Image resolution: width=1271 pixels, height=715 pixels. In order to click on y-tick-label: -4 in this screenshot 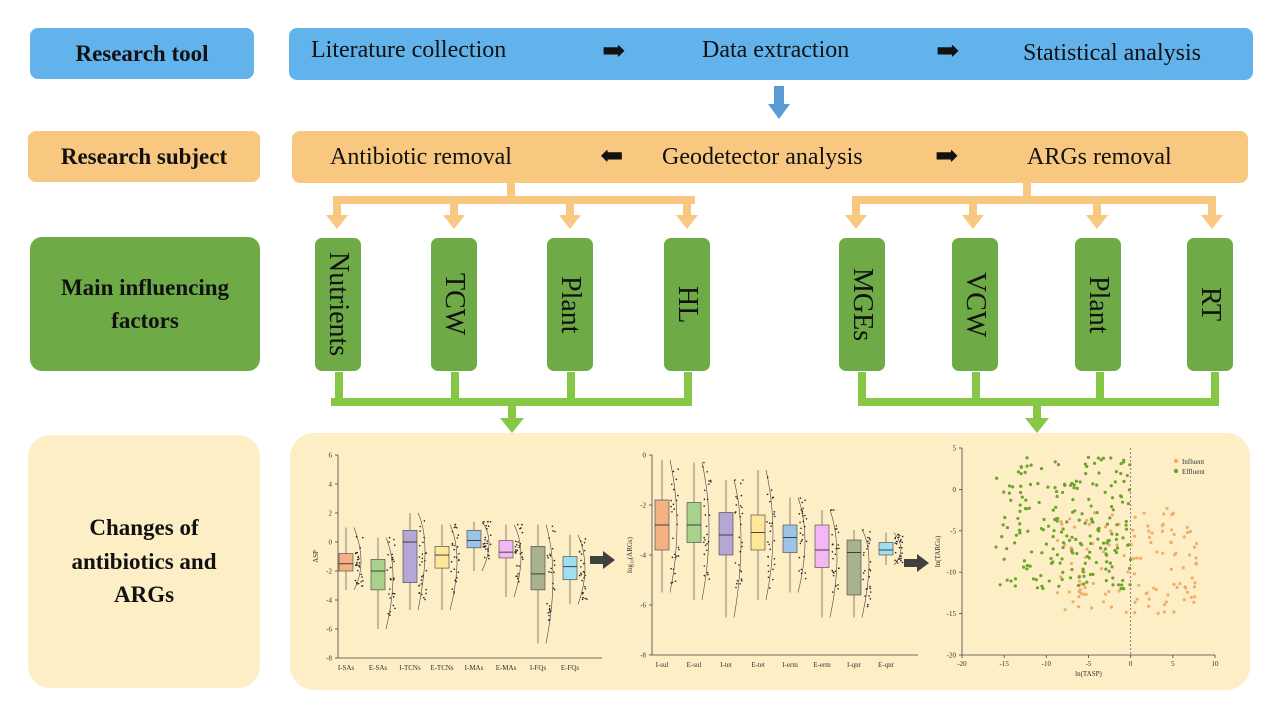, I will do `click(329, 601)`.